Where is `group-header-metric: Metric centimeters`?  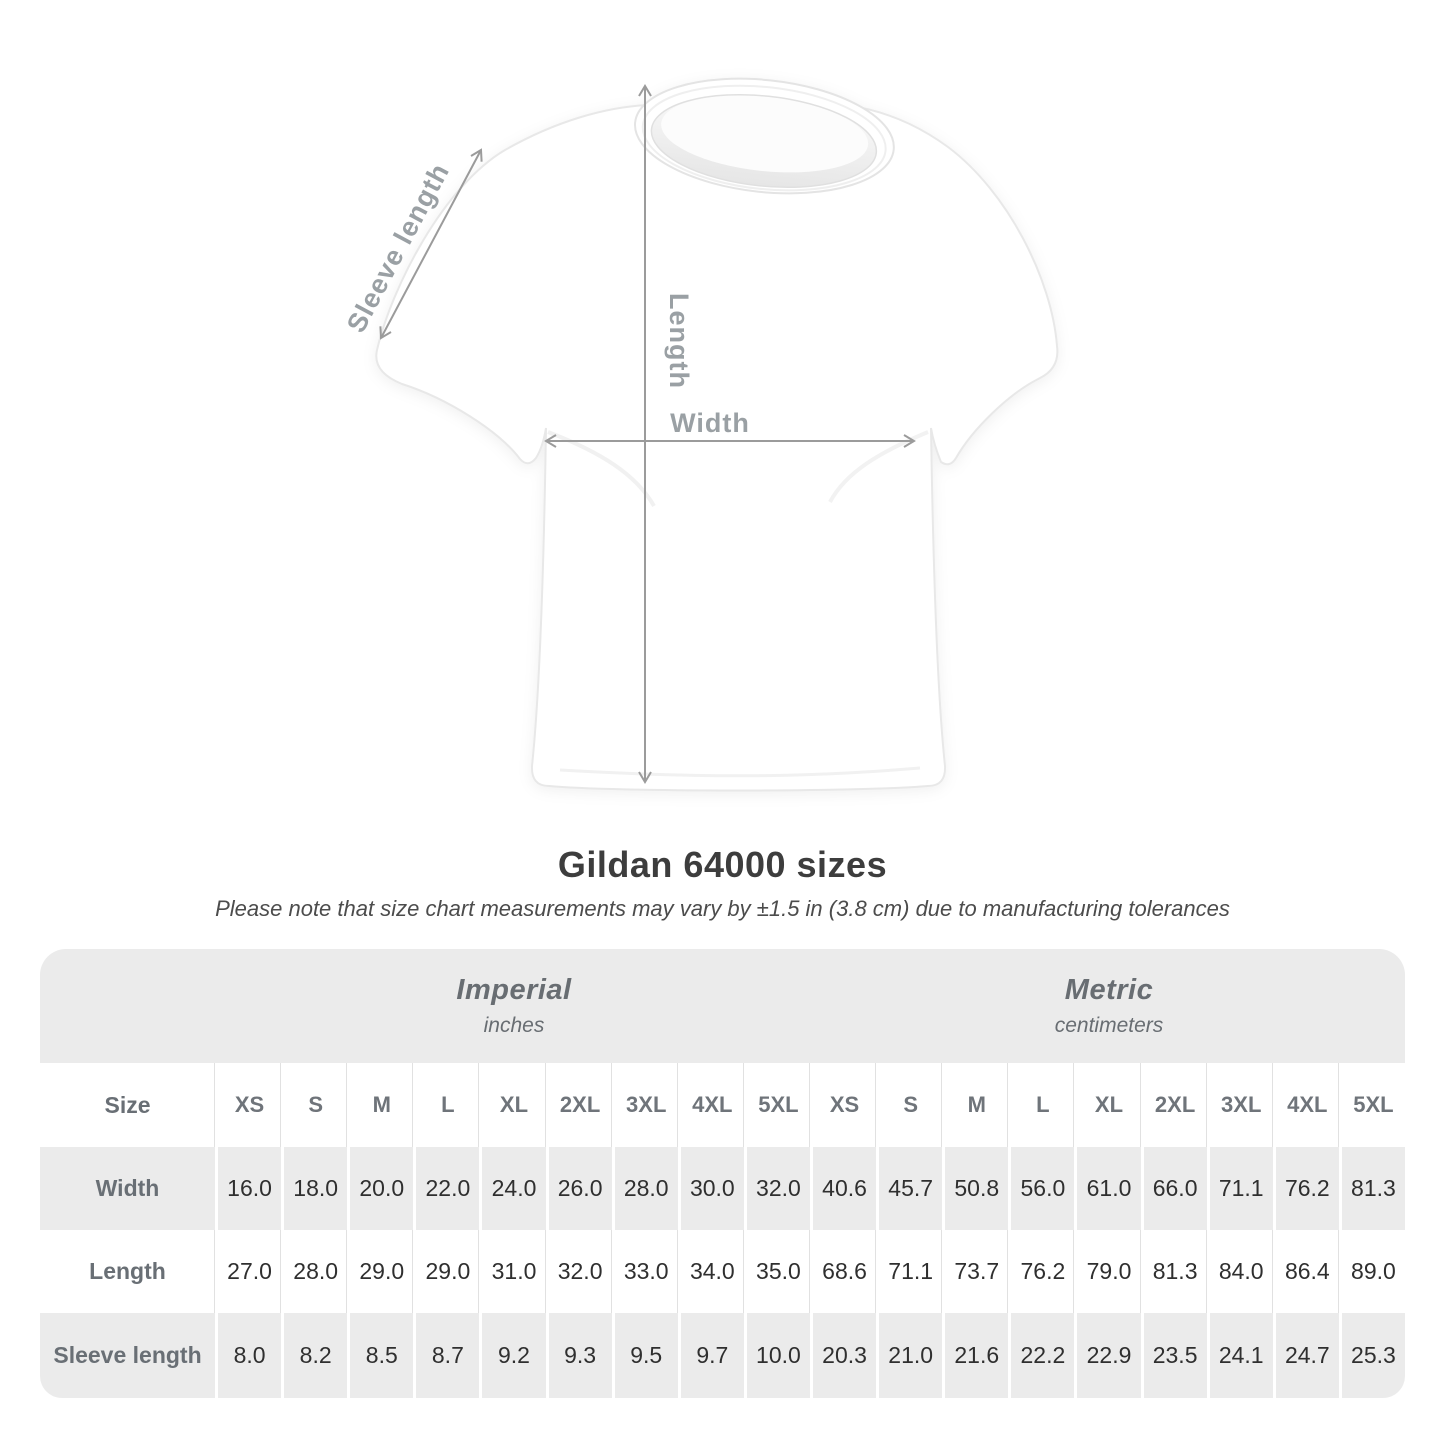 group-header-metric: Metric centimeters is located at coordinates (1109, 1006).